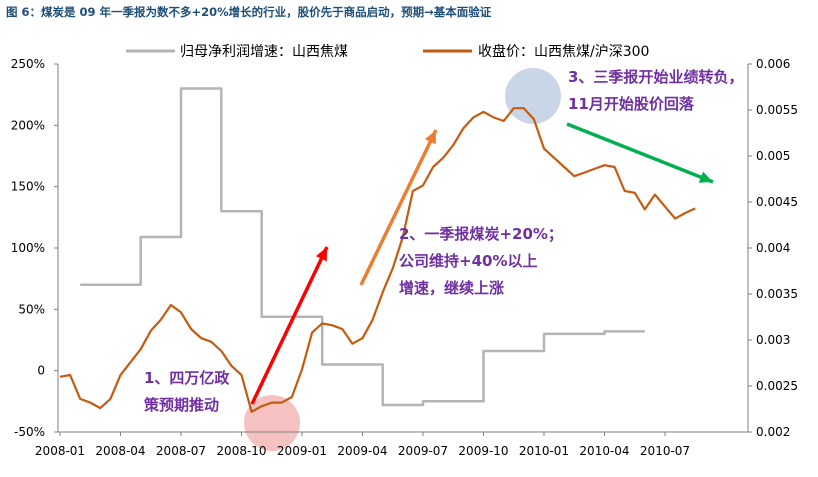  I want to click on x-tick-label: 2008-10, so click(241, 451).